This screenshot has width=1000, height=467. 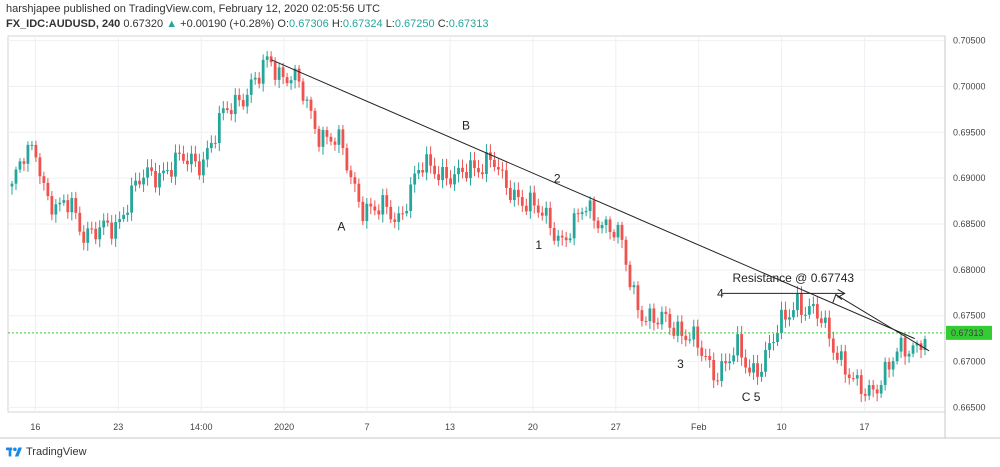 What do you see at coordinates (341, 226) in the screenshot?
I see `wave-annotation: A` at bounding box center [341, 226].